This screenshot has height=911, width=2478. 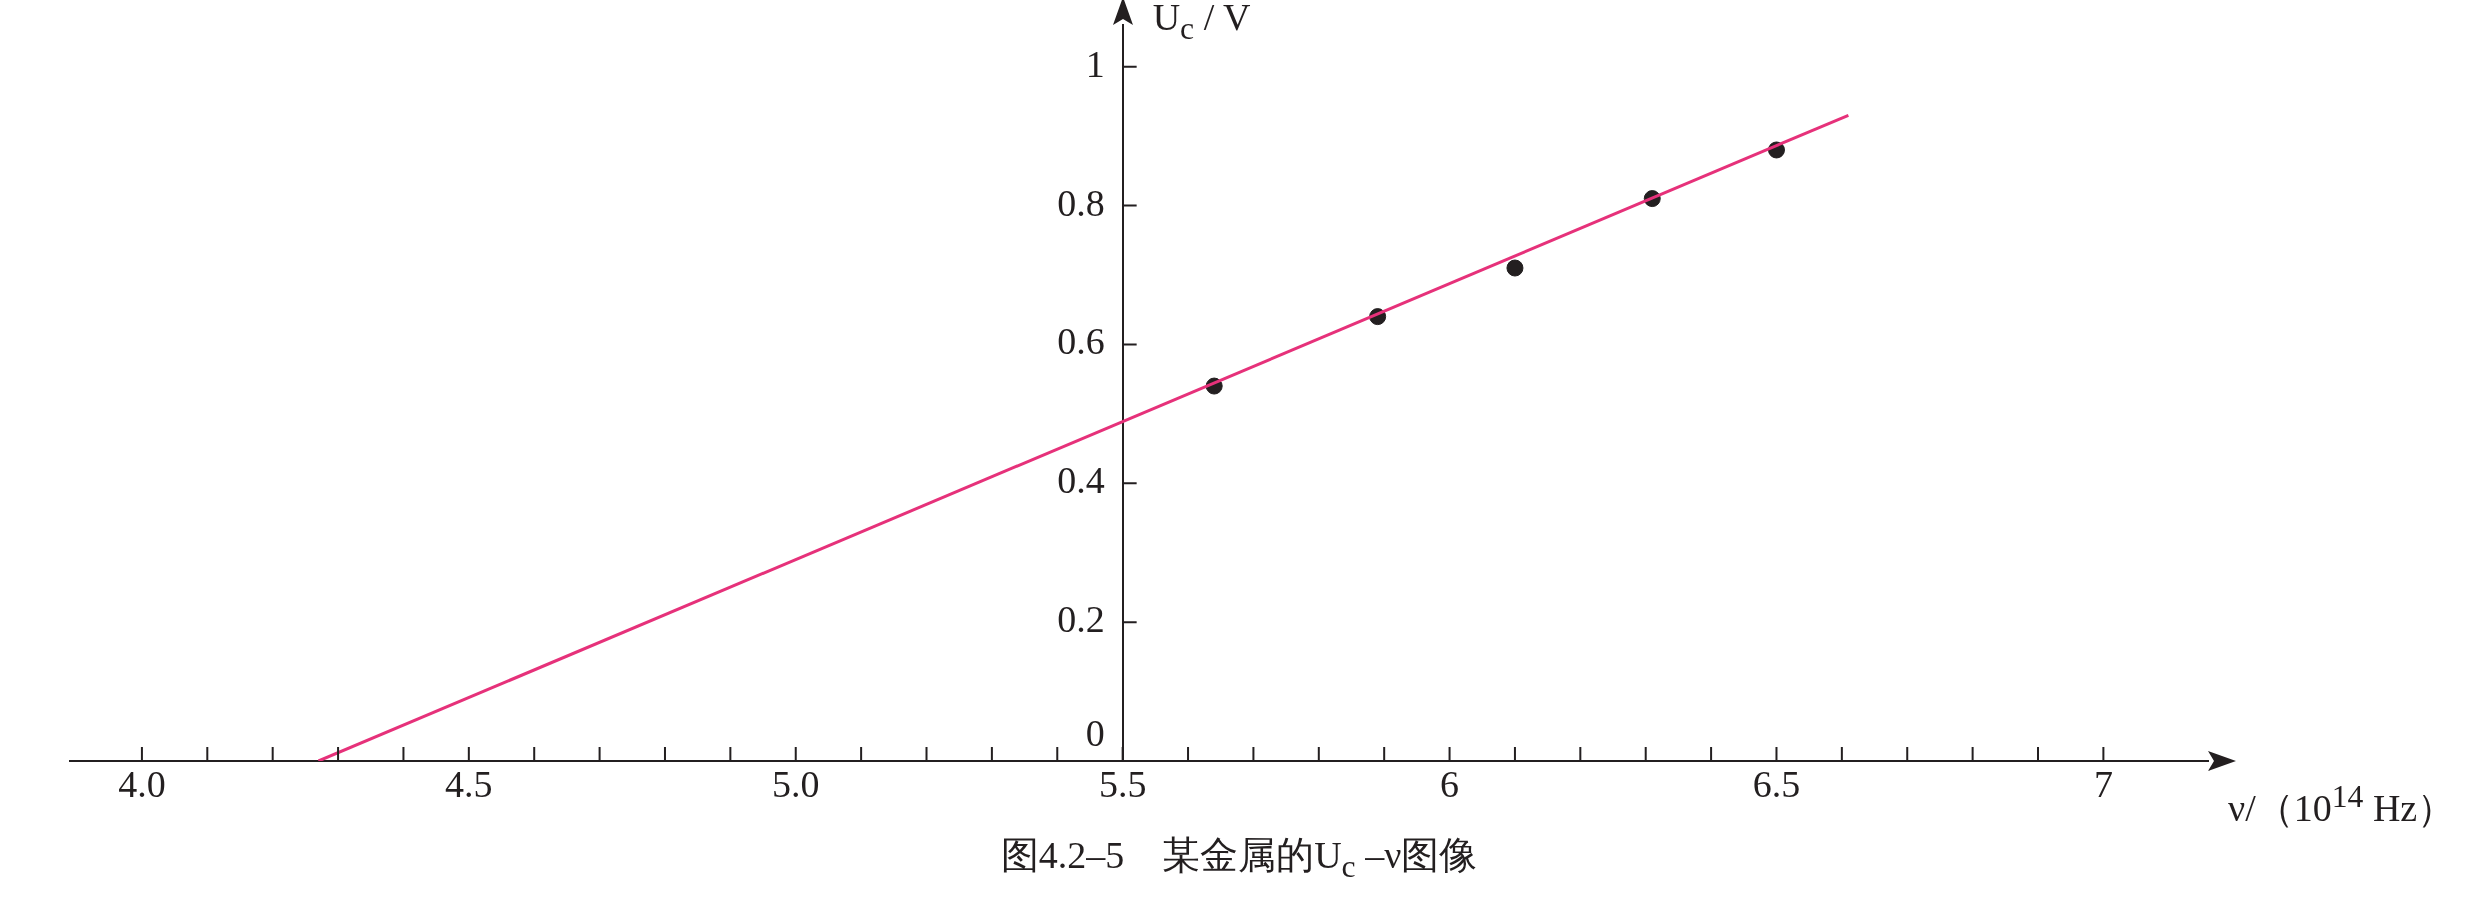 What do you see at coordinates (469, 783) in the screenshot?
I see `x-tick-label: 4.5` at bounding box center [469, 783].